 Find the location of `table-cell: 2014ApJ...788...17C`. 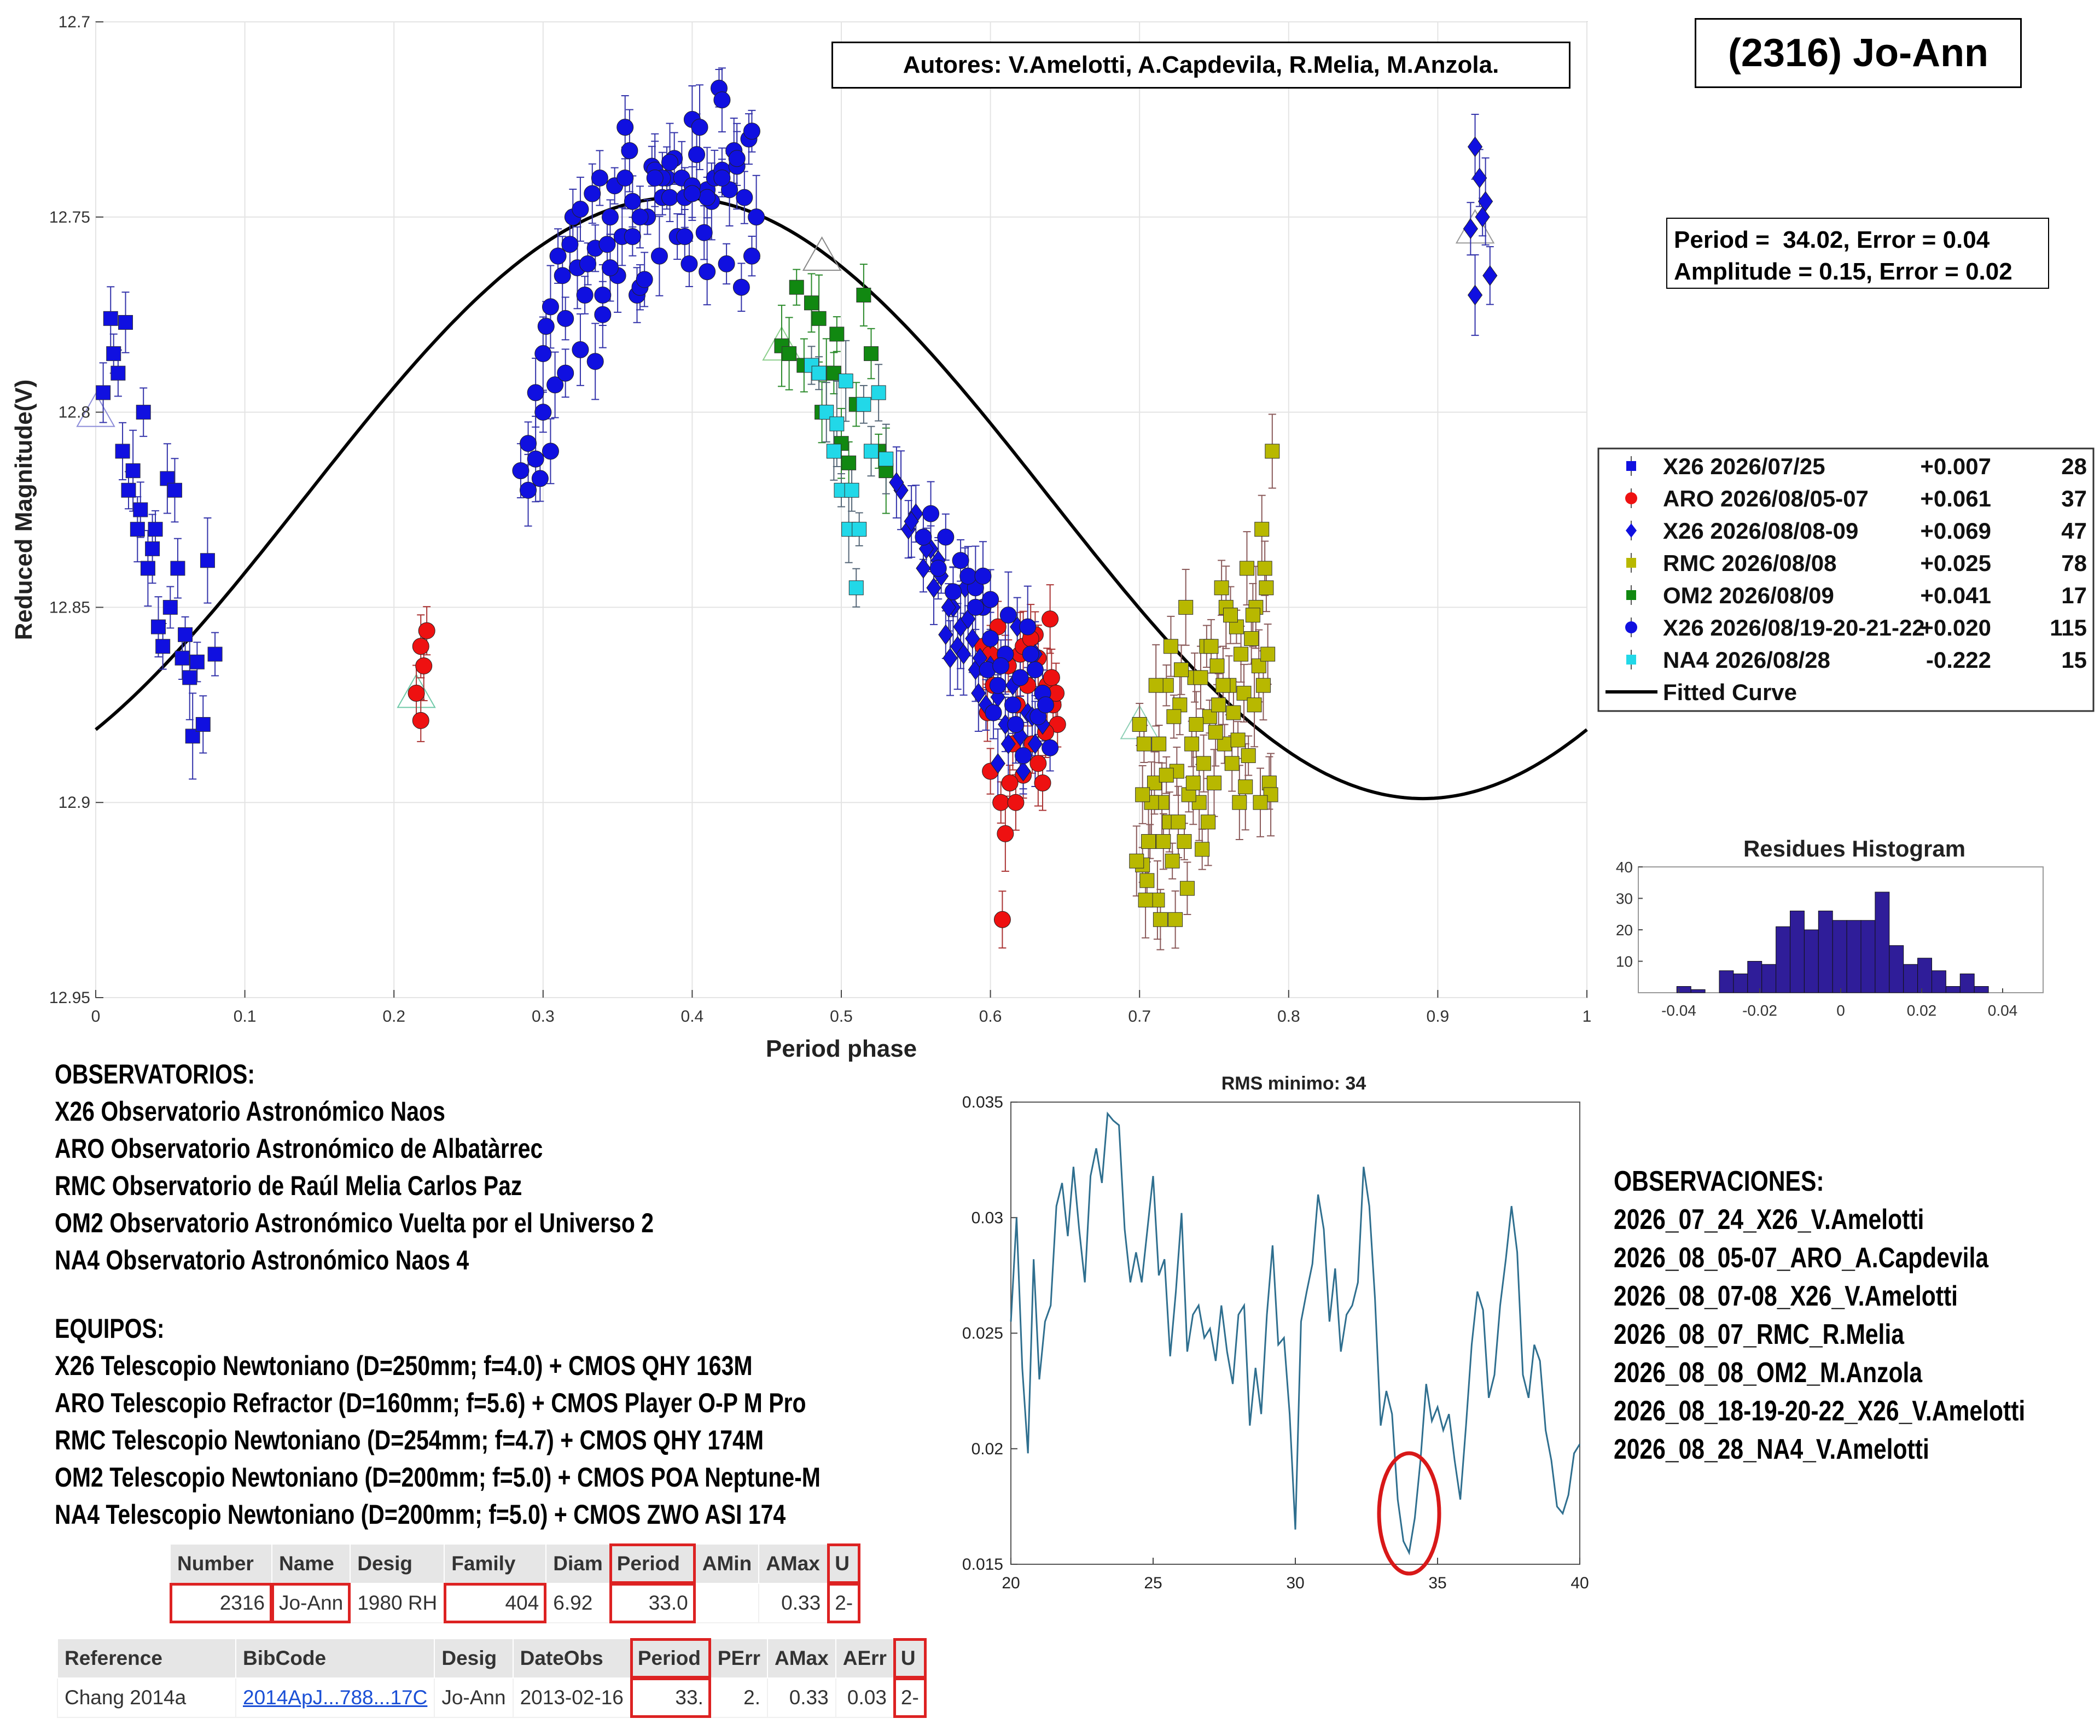

table-cell: 2014ApJ...788...17C is located at coordinates (335, 1697).